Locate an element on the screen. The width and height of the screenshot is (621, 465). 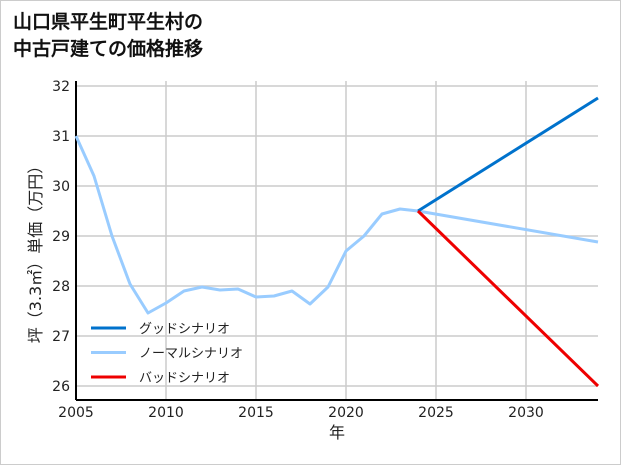
legend-label: ノーマルシナリオ is located at coordinates (191, 354).